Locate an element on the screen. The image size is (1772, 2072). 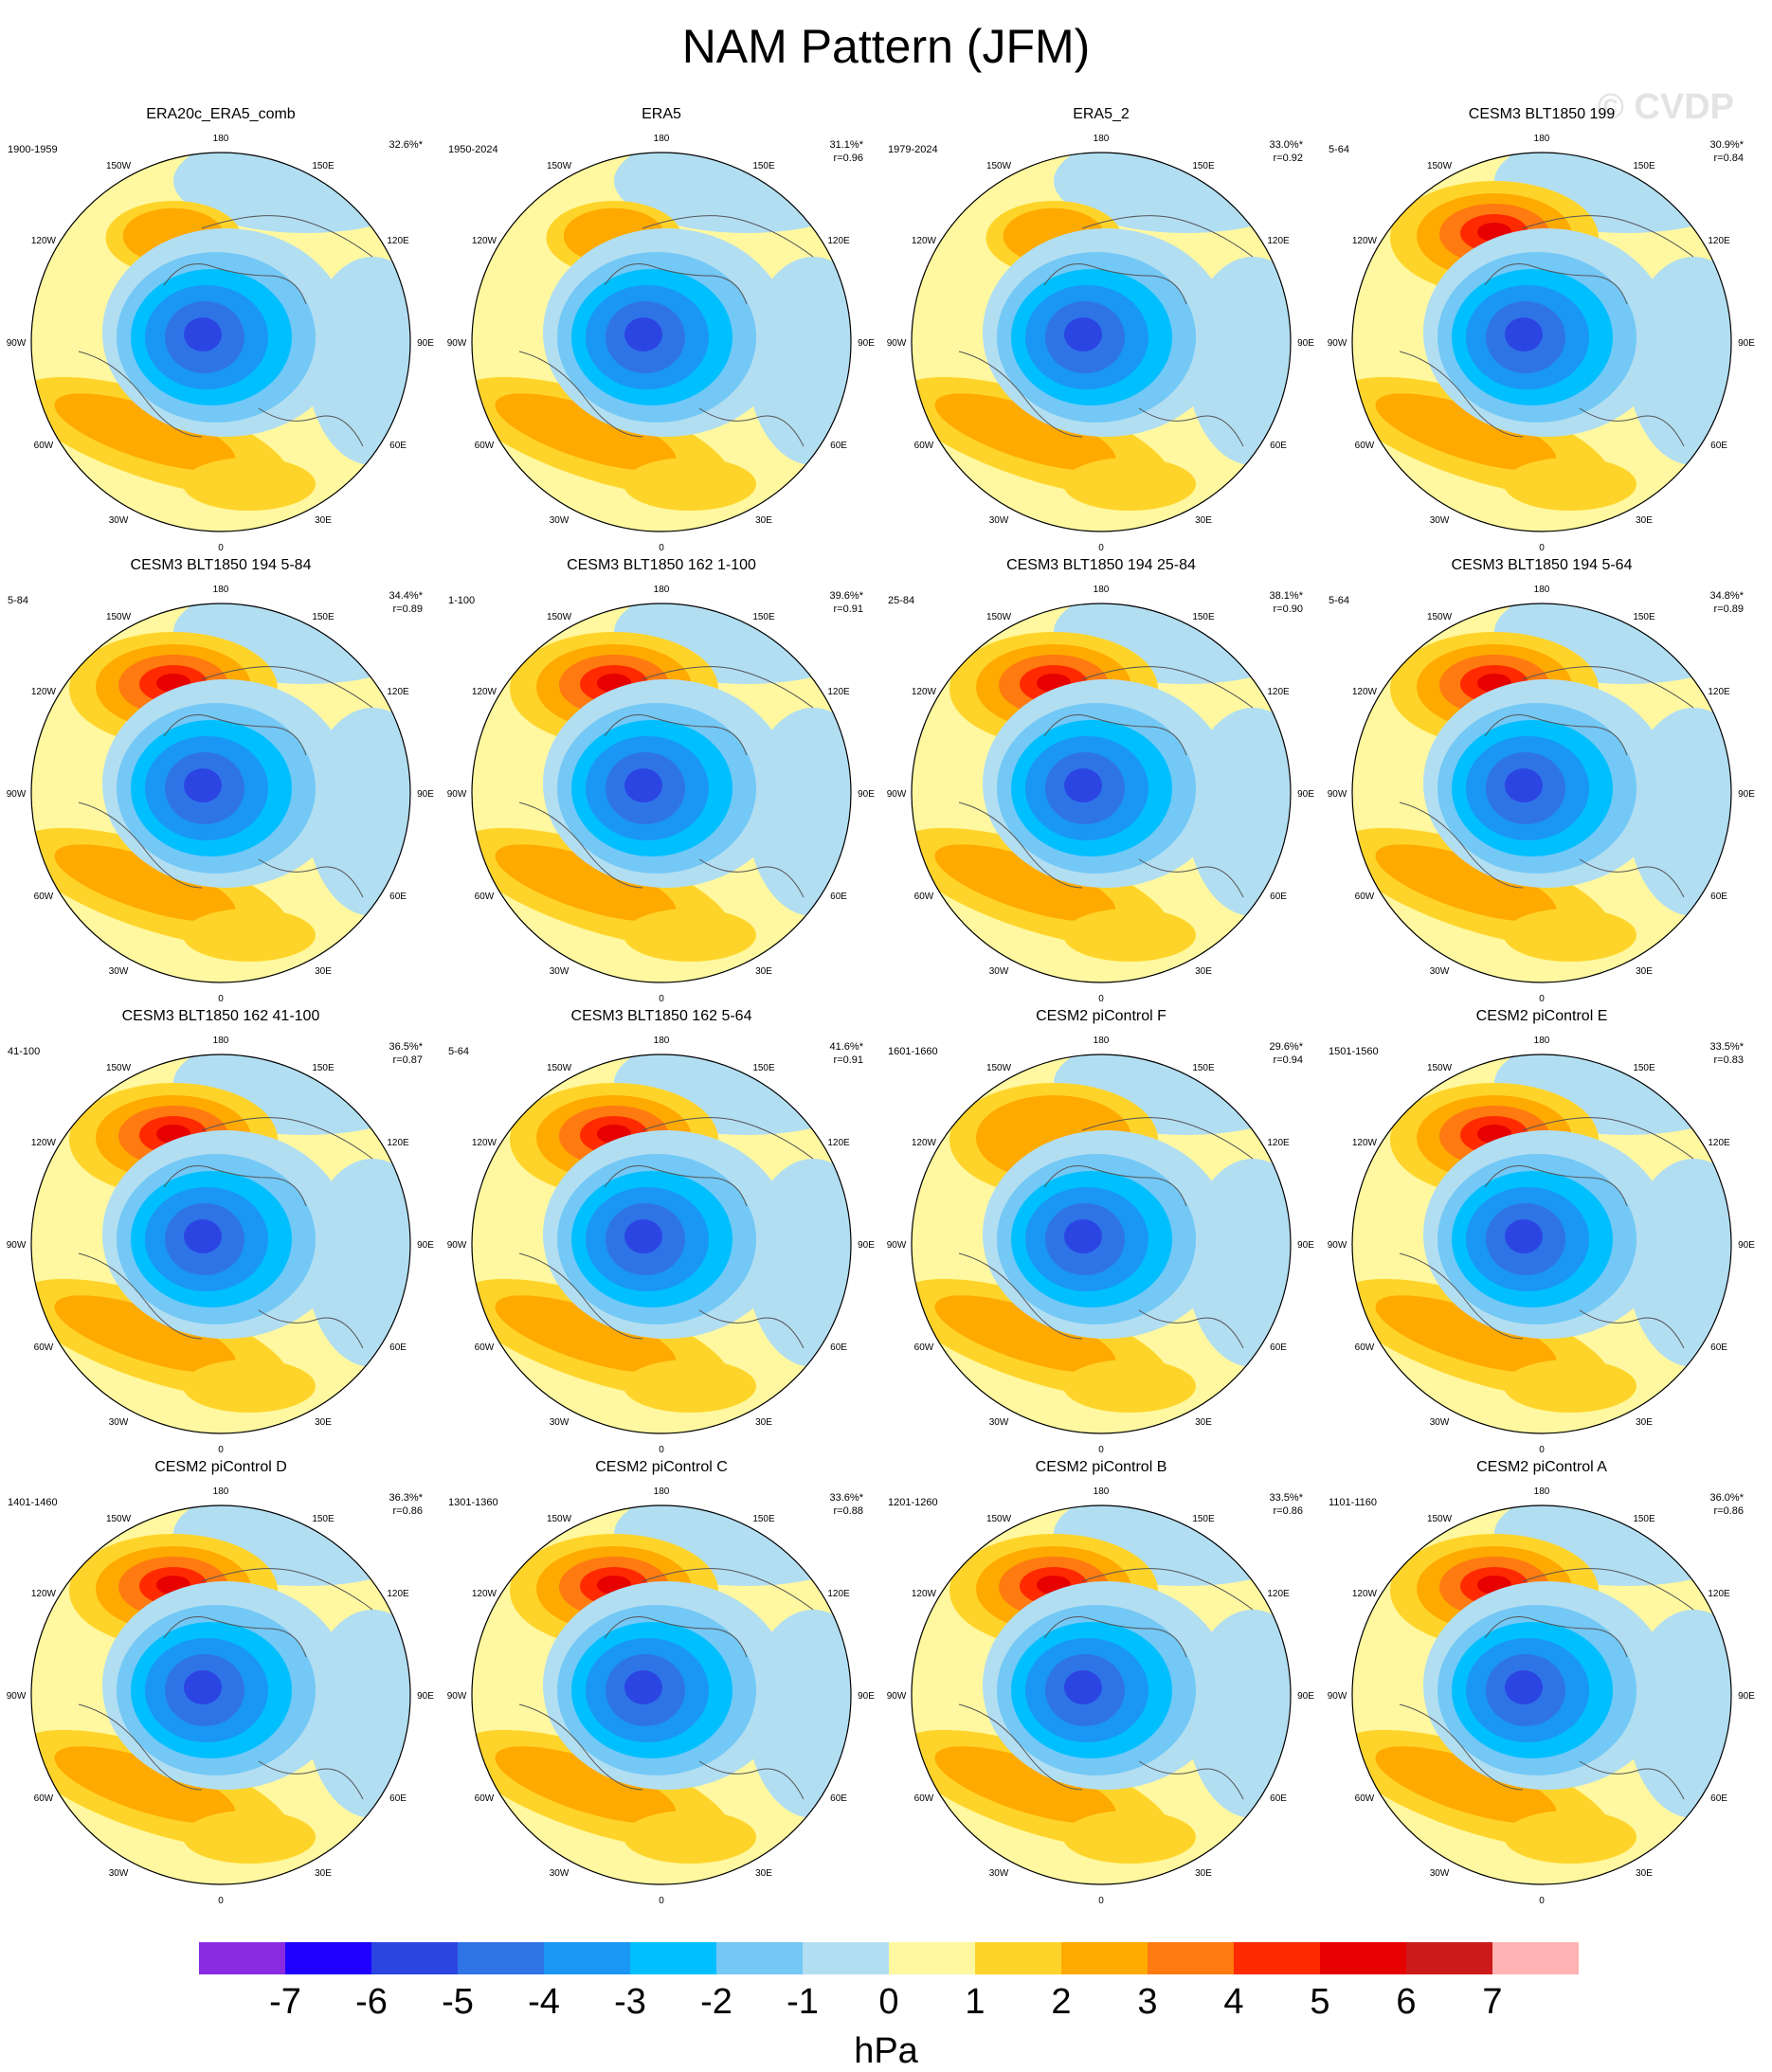
panel-stats: 31.1%* r=0.96 is located at coordinates (846, 151).